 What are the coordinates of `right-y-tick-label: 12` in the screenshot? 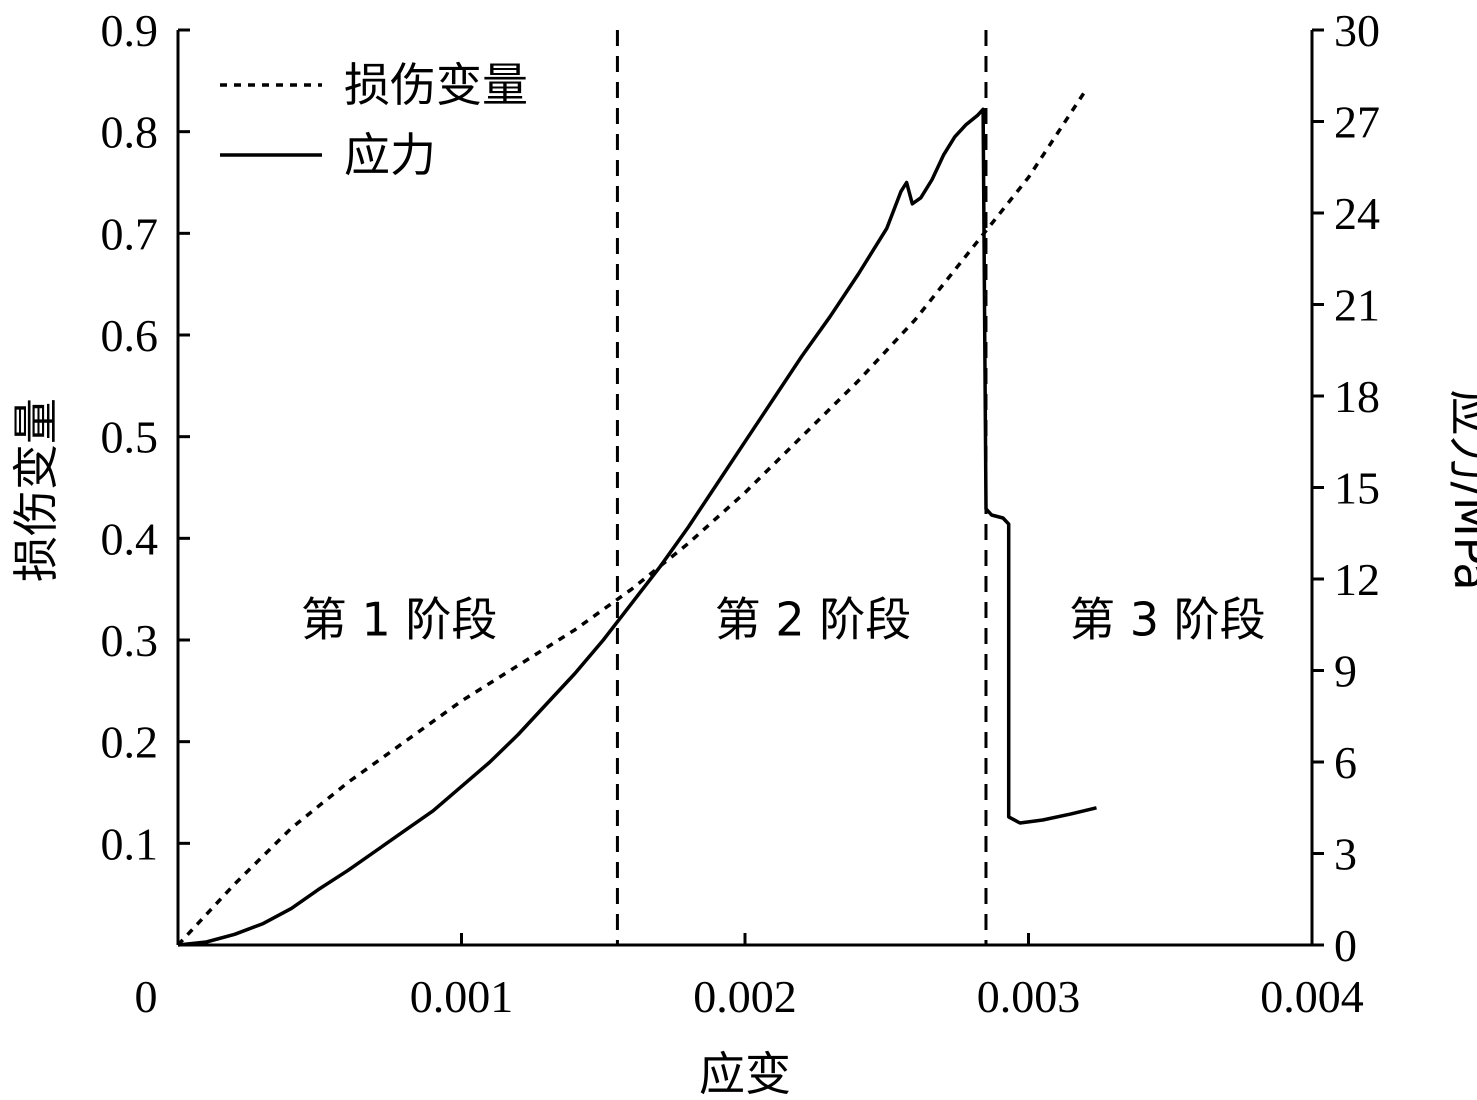 It's located at (1357, 579).